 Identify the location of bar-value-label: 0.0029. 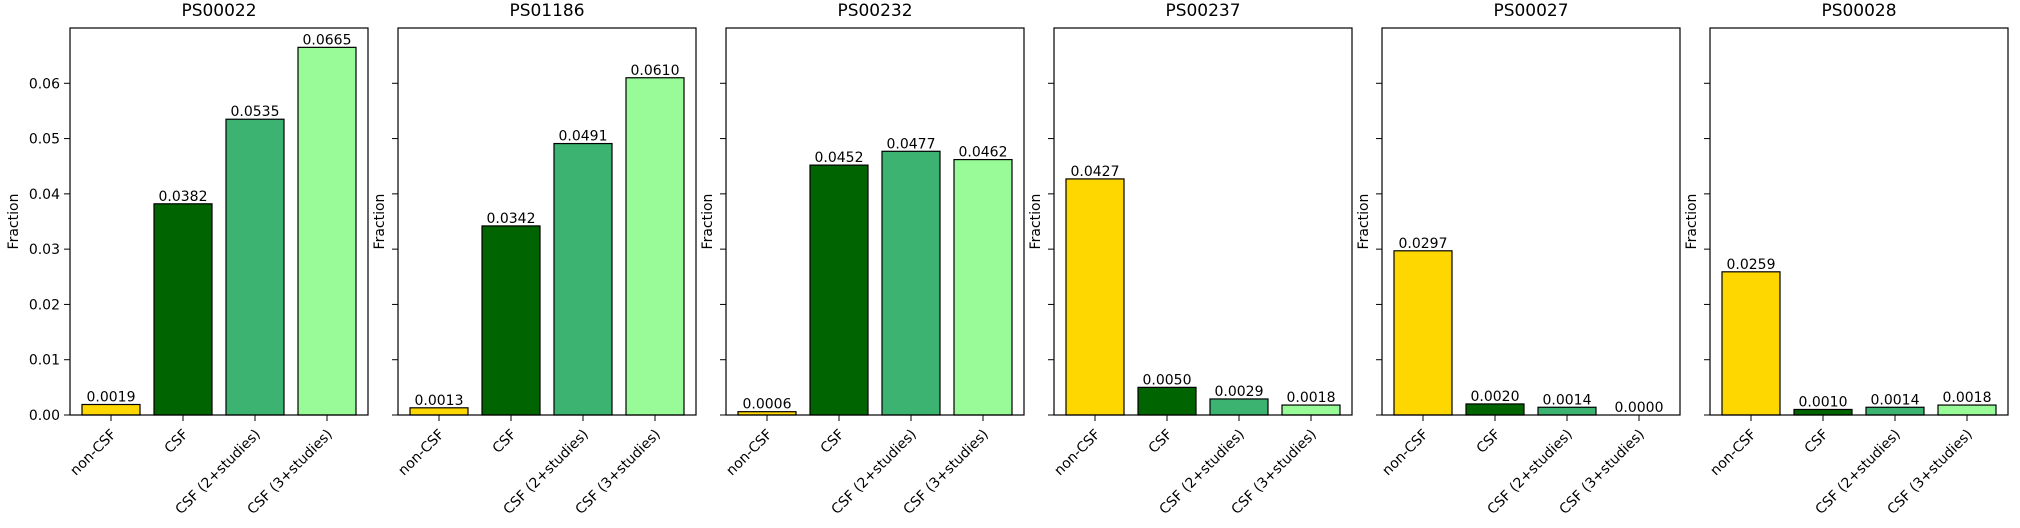
(1239, 392).